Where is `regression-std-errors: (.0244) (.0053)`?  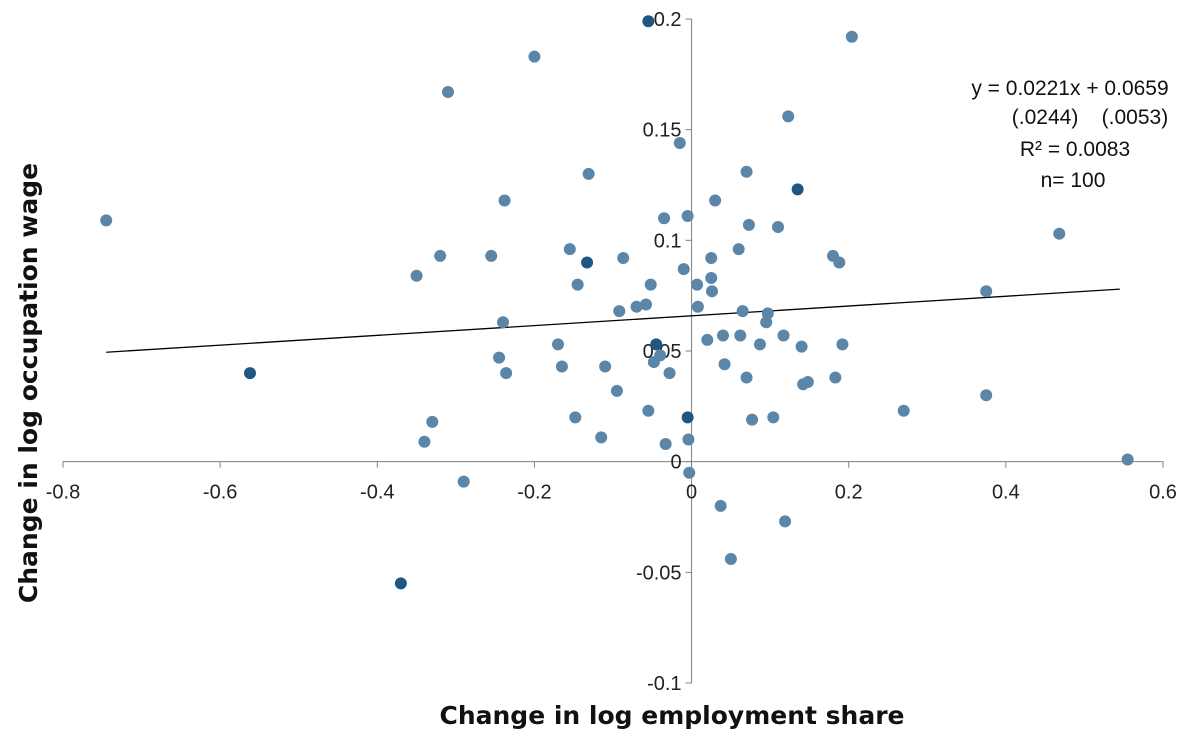 regression-std-errors: (.0244) (.0053) is located at coordinates (1090, 117).